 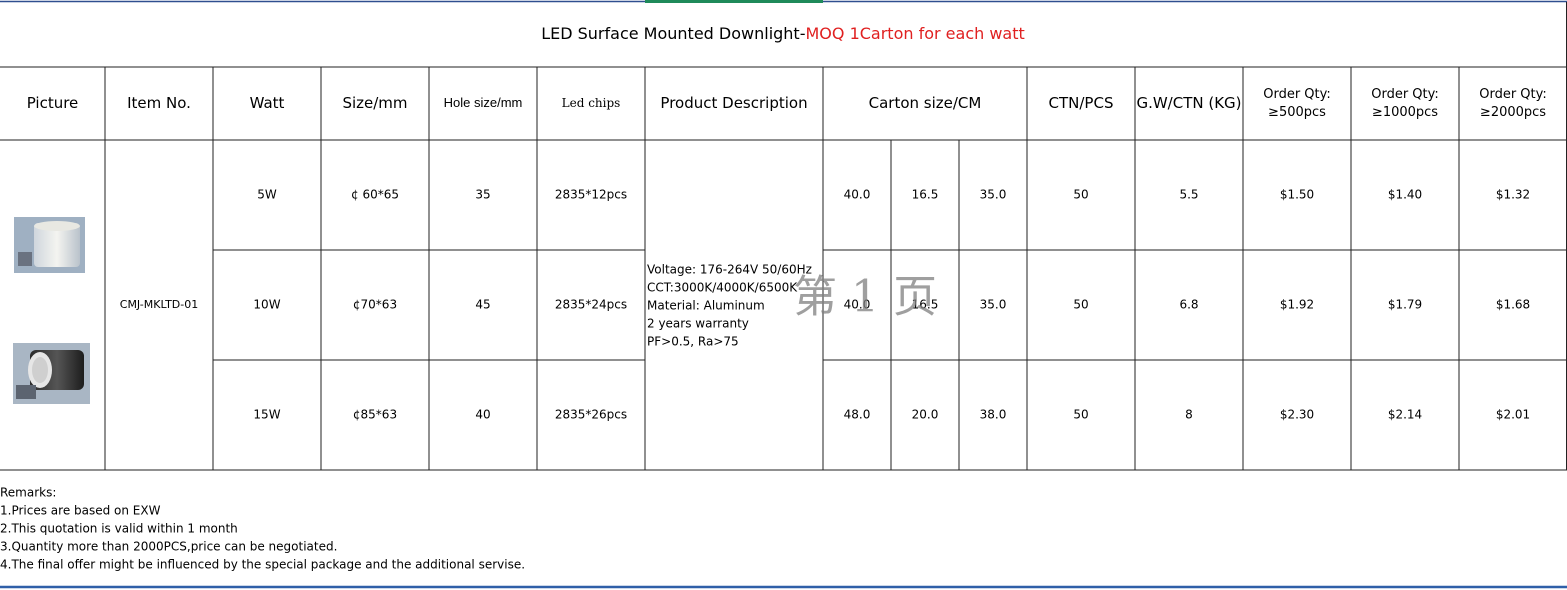 What do you see at coordinates (1081, 103) in the screenshot?
I see `column-header: CTN/PCS` at bounding box center [1081, 103].